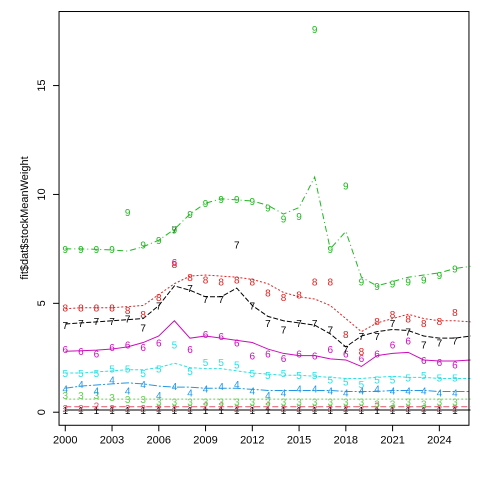 The height and width of the screenshot is (480, 480). I want to click on y-axis: 0 5 10 15, so click(48, 247).